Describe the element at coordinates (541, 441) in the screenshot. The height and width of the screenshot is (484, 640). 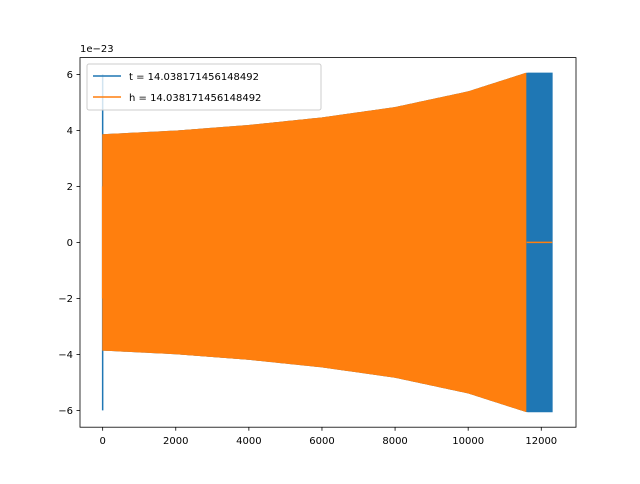
I see `x-tick-label: 12000` at that location.